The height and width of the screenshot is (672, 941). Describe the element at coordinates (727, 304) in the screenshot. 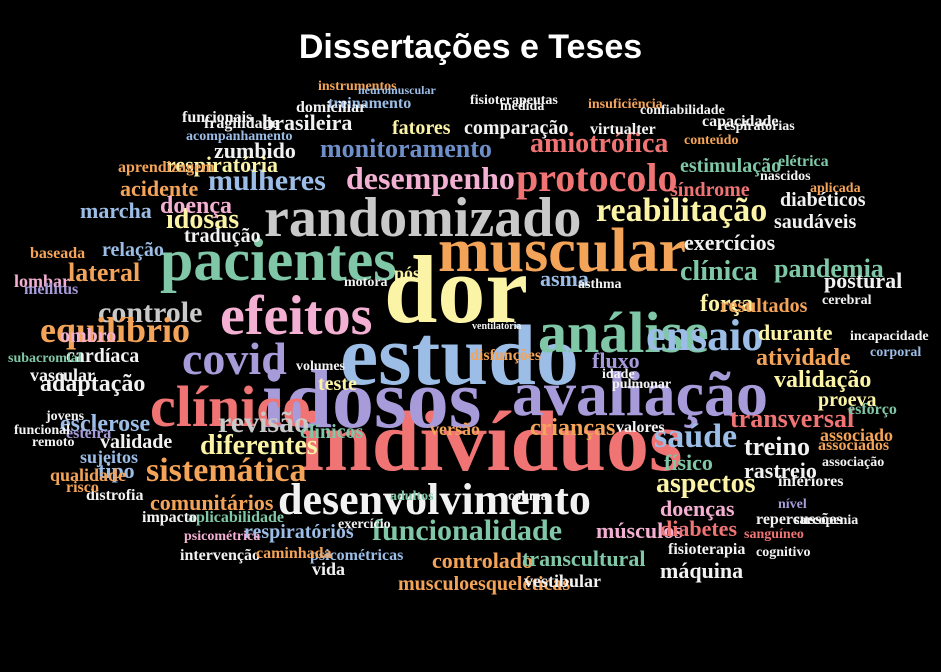

I see `cloud-word: força` at that location.